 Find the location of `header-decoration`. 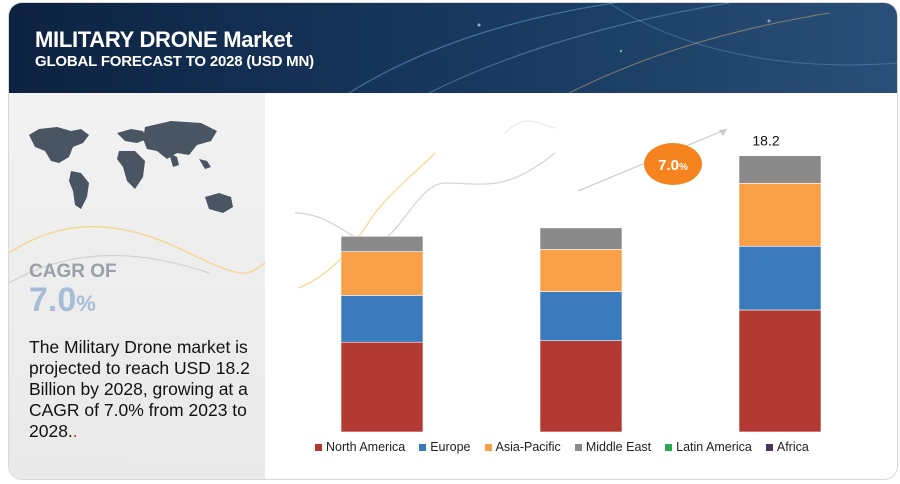

header-decoration is located at coordinates (622, 48).